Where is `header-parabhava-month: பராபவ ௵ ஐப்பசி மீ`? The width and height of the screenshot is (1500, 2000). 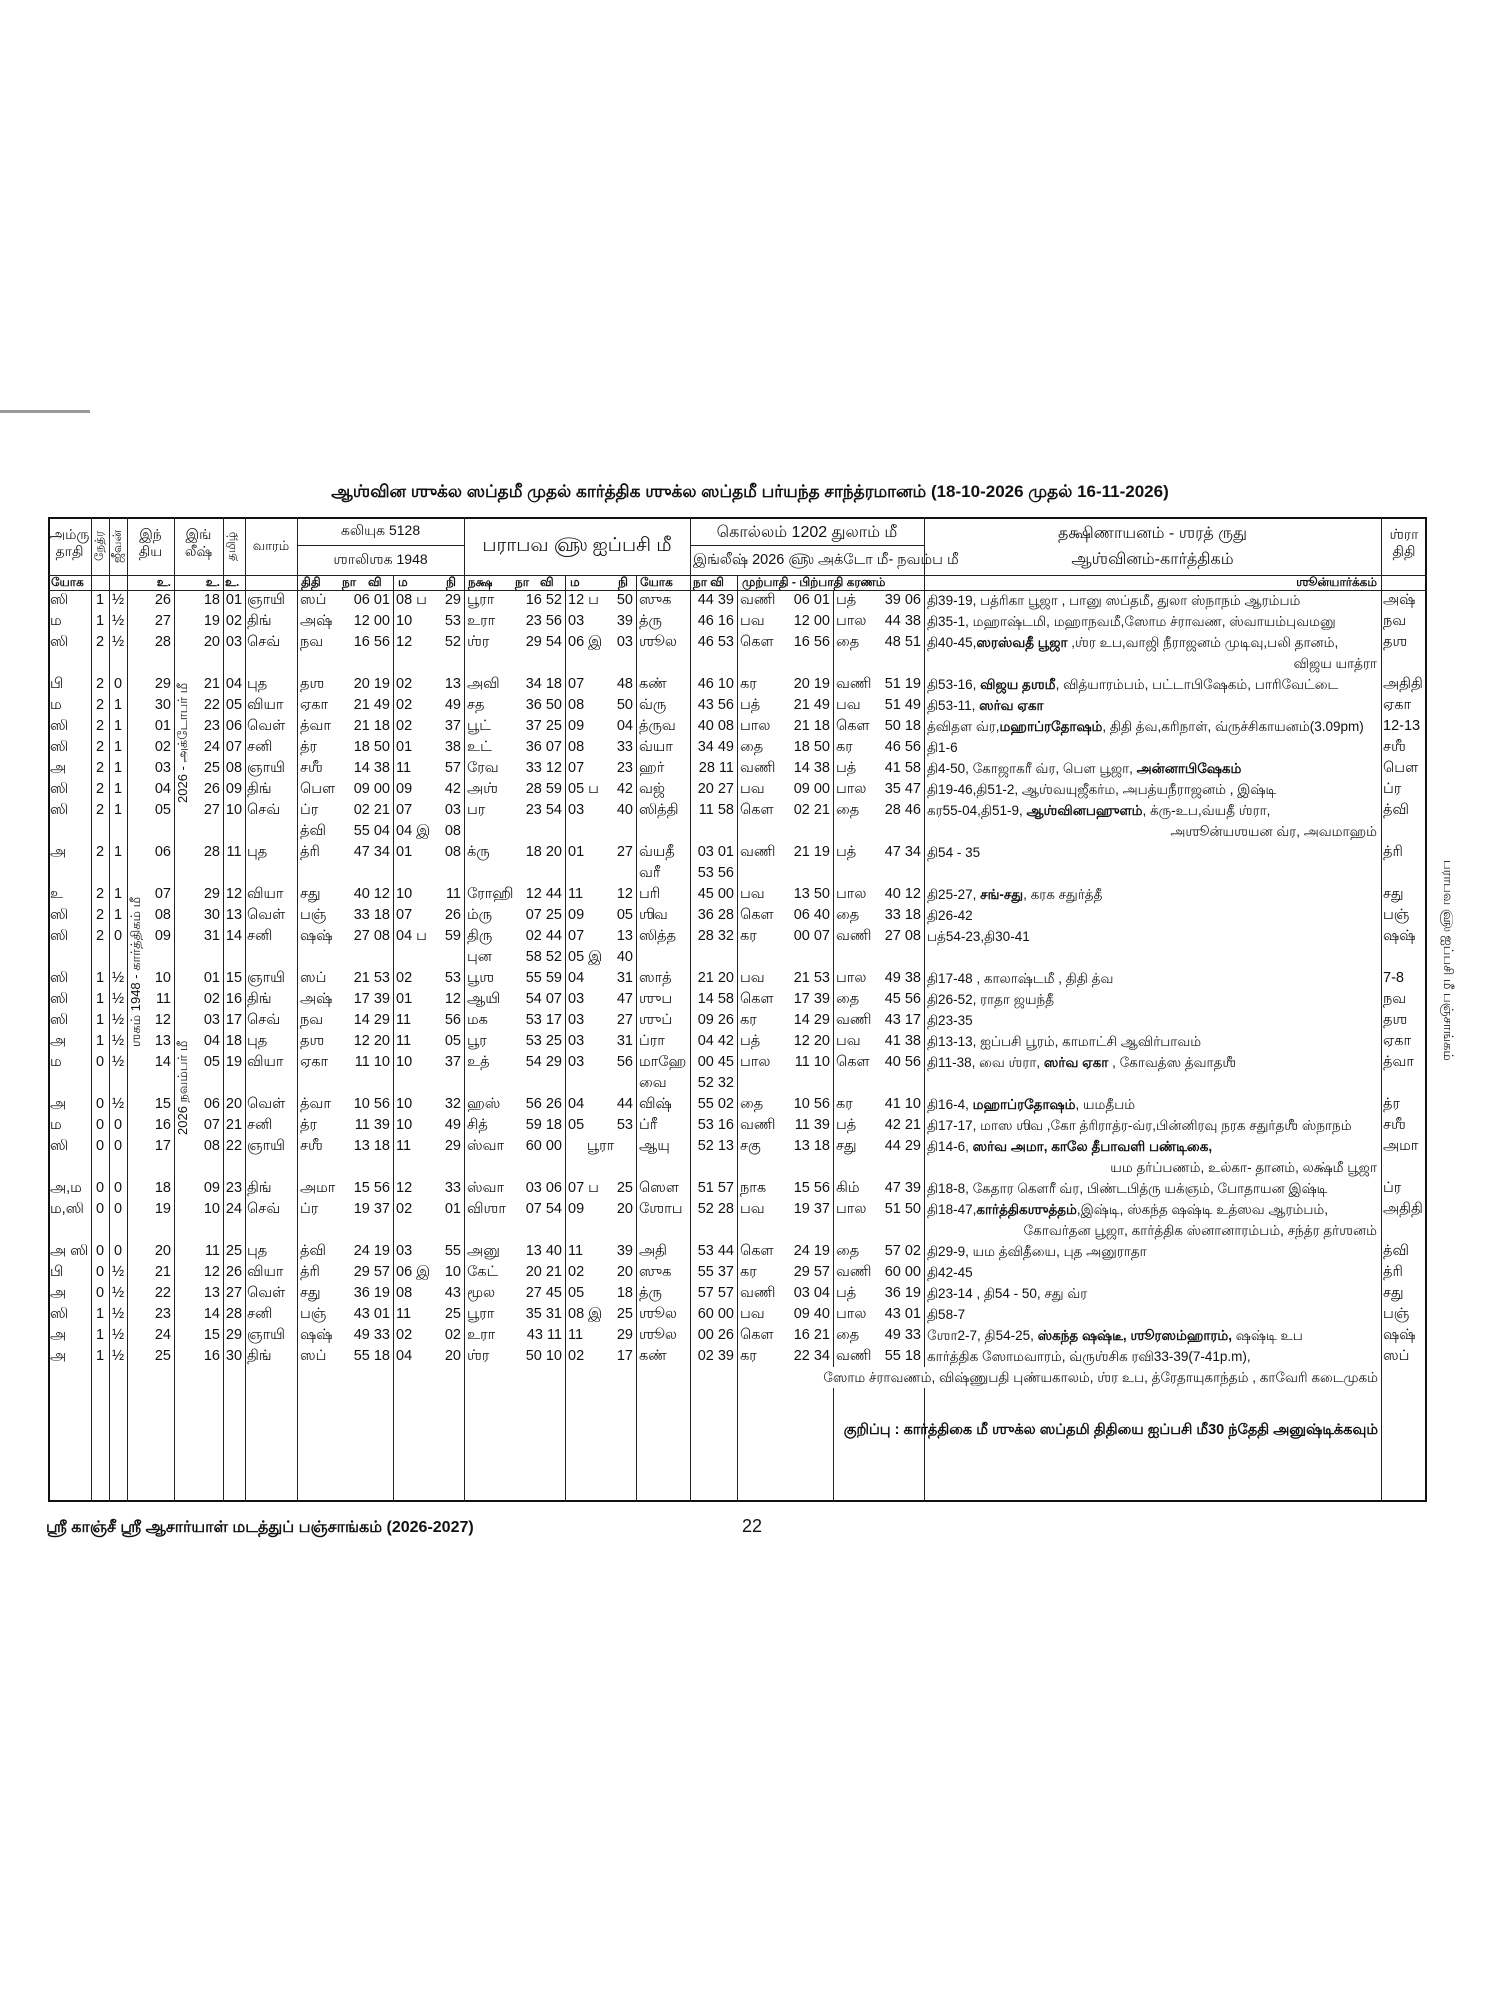 header-parabhava-month: பராபவ ௵ ஐப்பசி மீ is located at coordinates (577, 545).